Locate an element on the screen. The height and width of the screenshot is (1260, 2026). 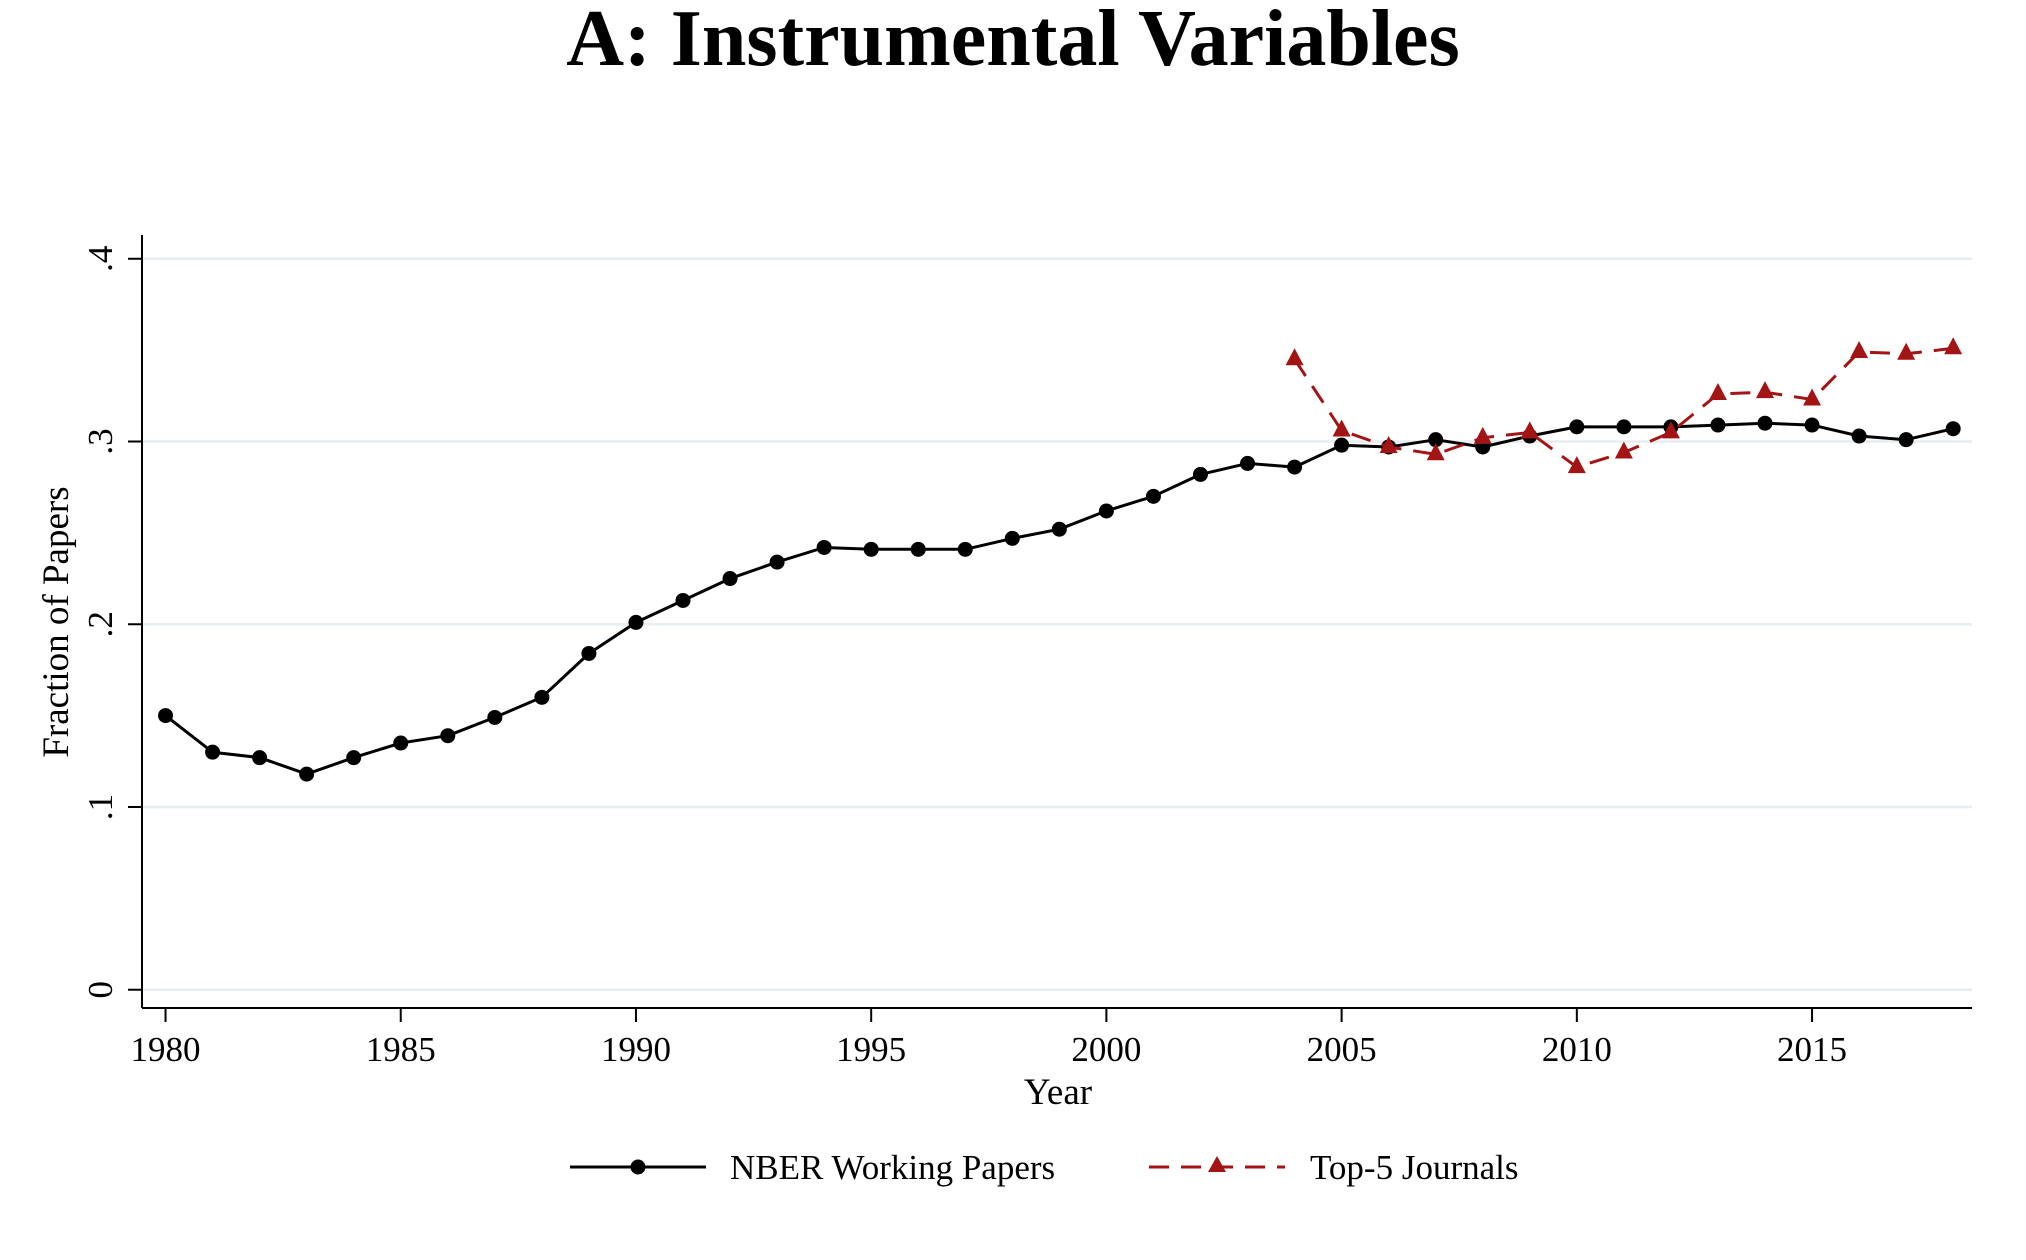
chart-title: A: Instrumental Variables is located at coordinates (1012, 41).